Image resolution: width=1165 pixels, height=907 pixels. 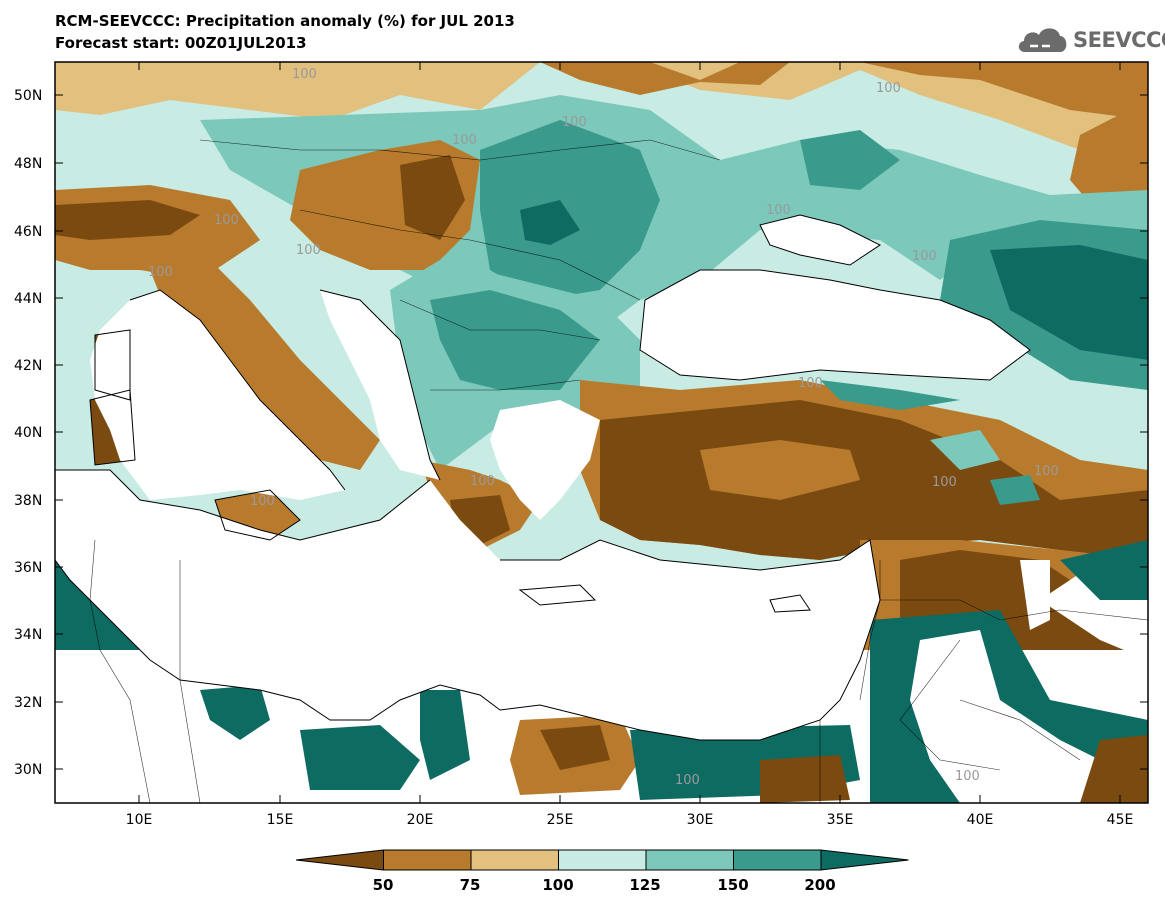 I want to click on lon-labels: 10E 15E 20E 25E 30E 35E 40E 45E, so click(x=630, y=820).